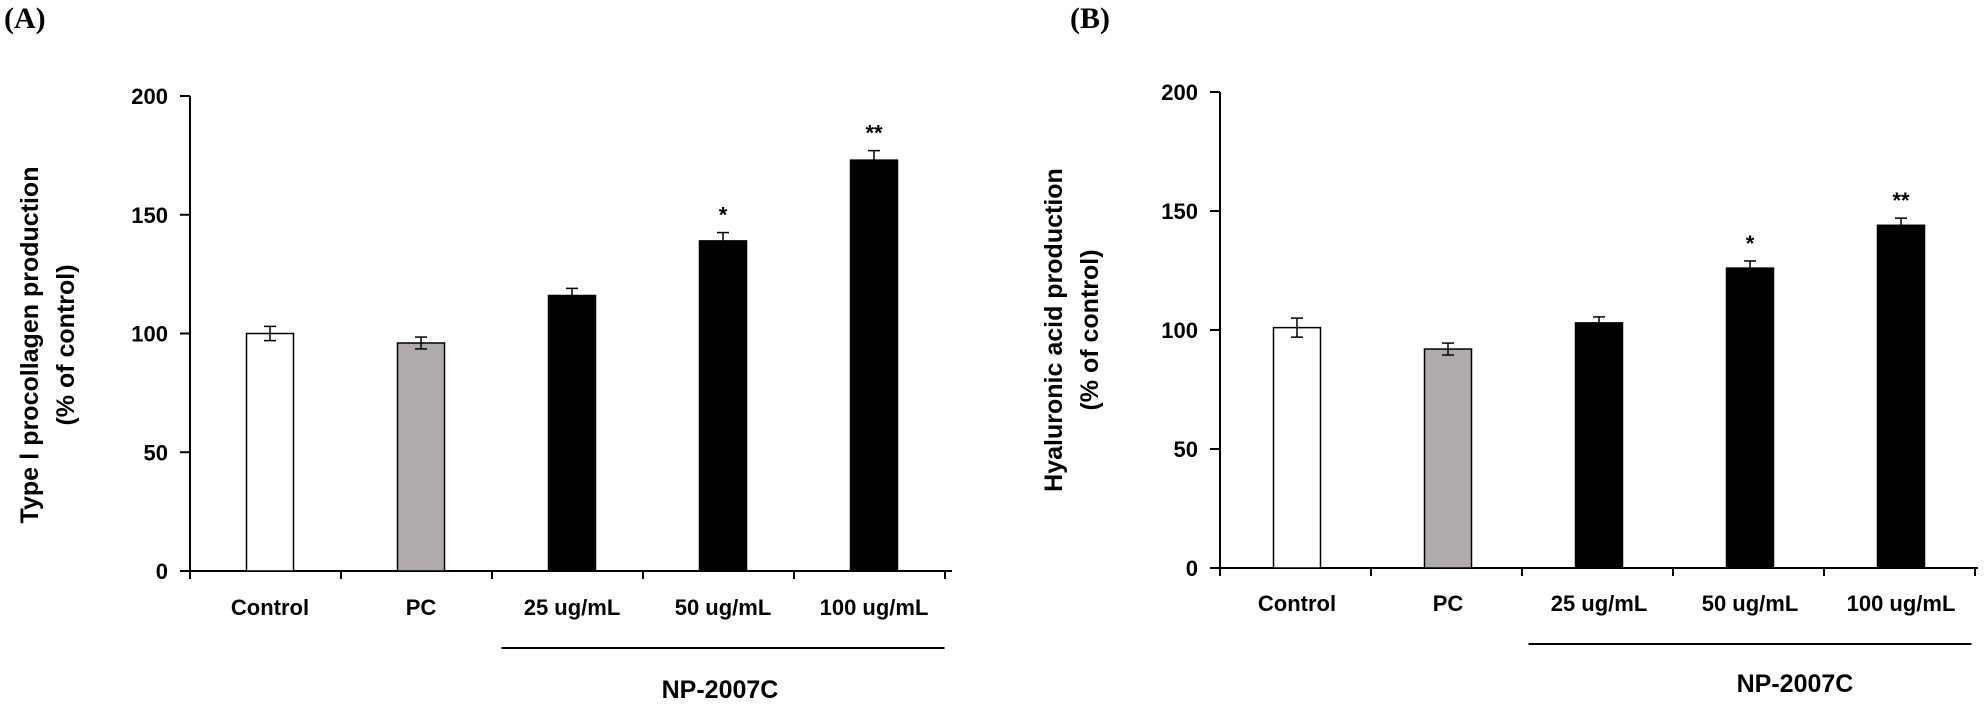 The height and width of the screenshot is (705, 1986). I want to click on panel-label: (B), so click(1090, 18).